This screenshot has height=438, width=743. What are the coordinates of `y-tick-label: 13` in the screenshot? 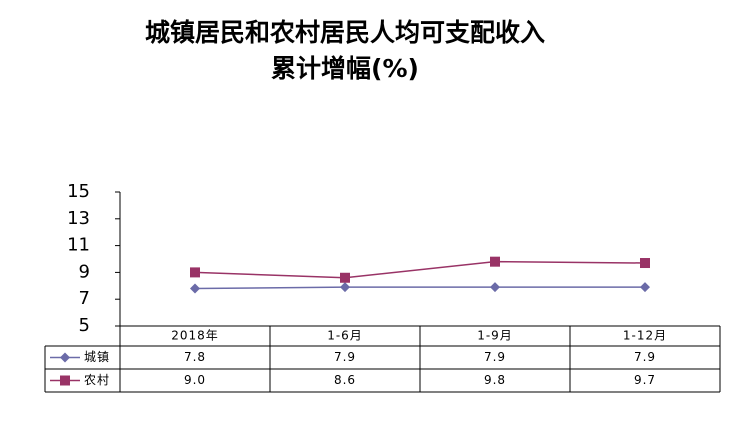 It's located at (78, 218).